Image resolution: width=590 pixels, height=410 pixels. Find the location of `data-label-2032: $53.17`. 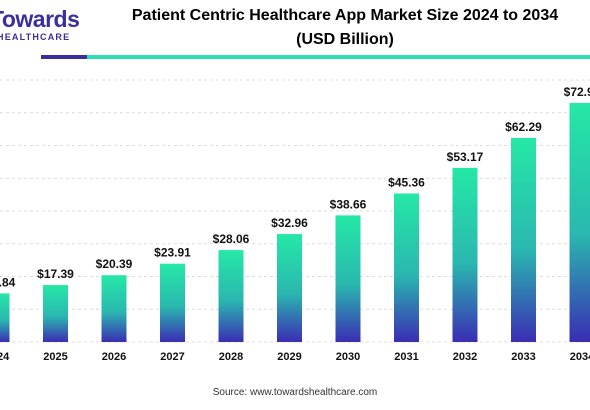

data-label-2032: $53.17 is located at coordinates (465, 157).